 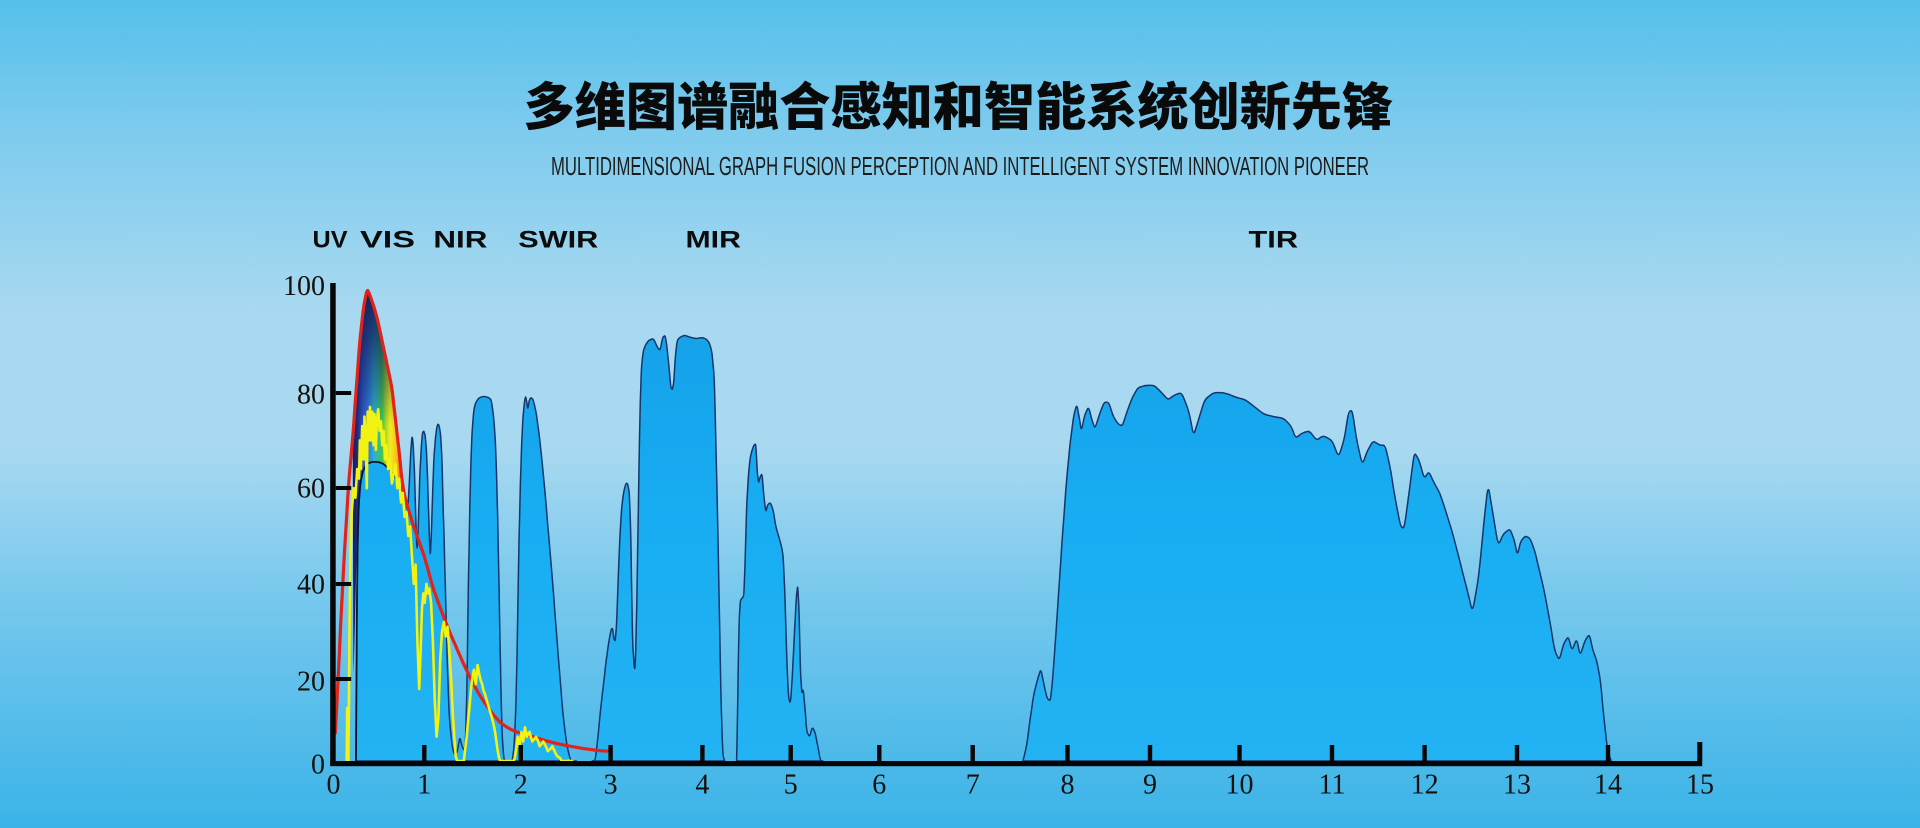 I want to click on svg-text: TIR, so click(x=1274, y=240).